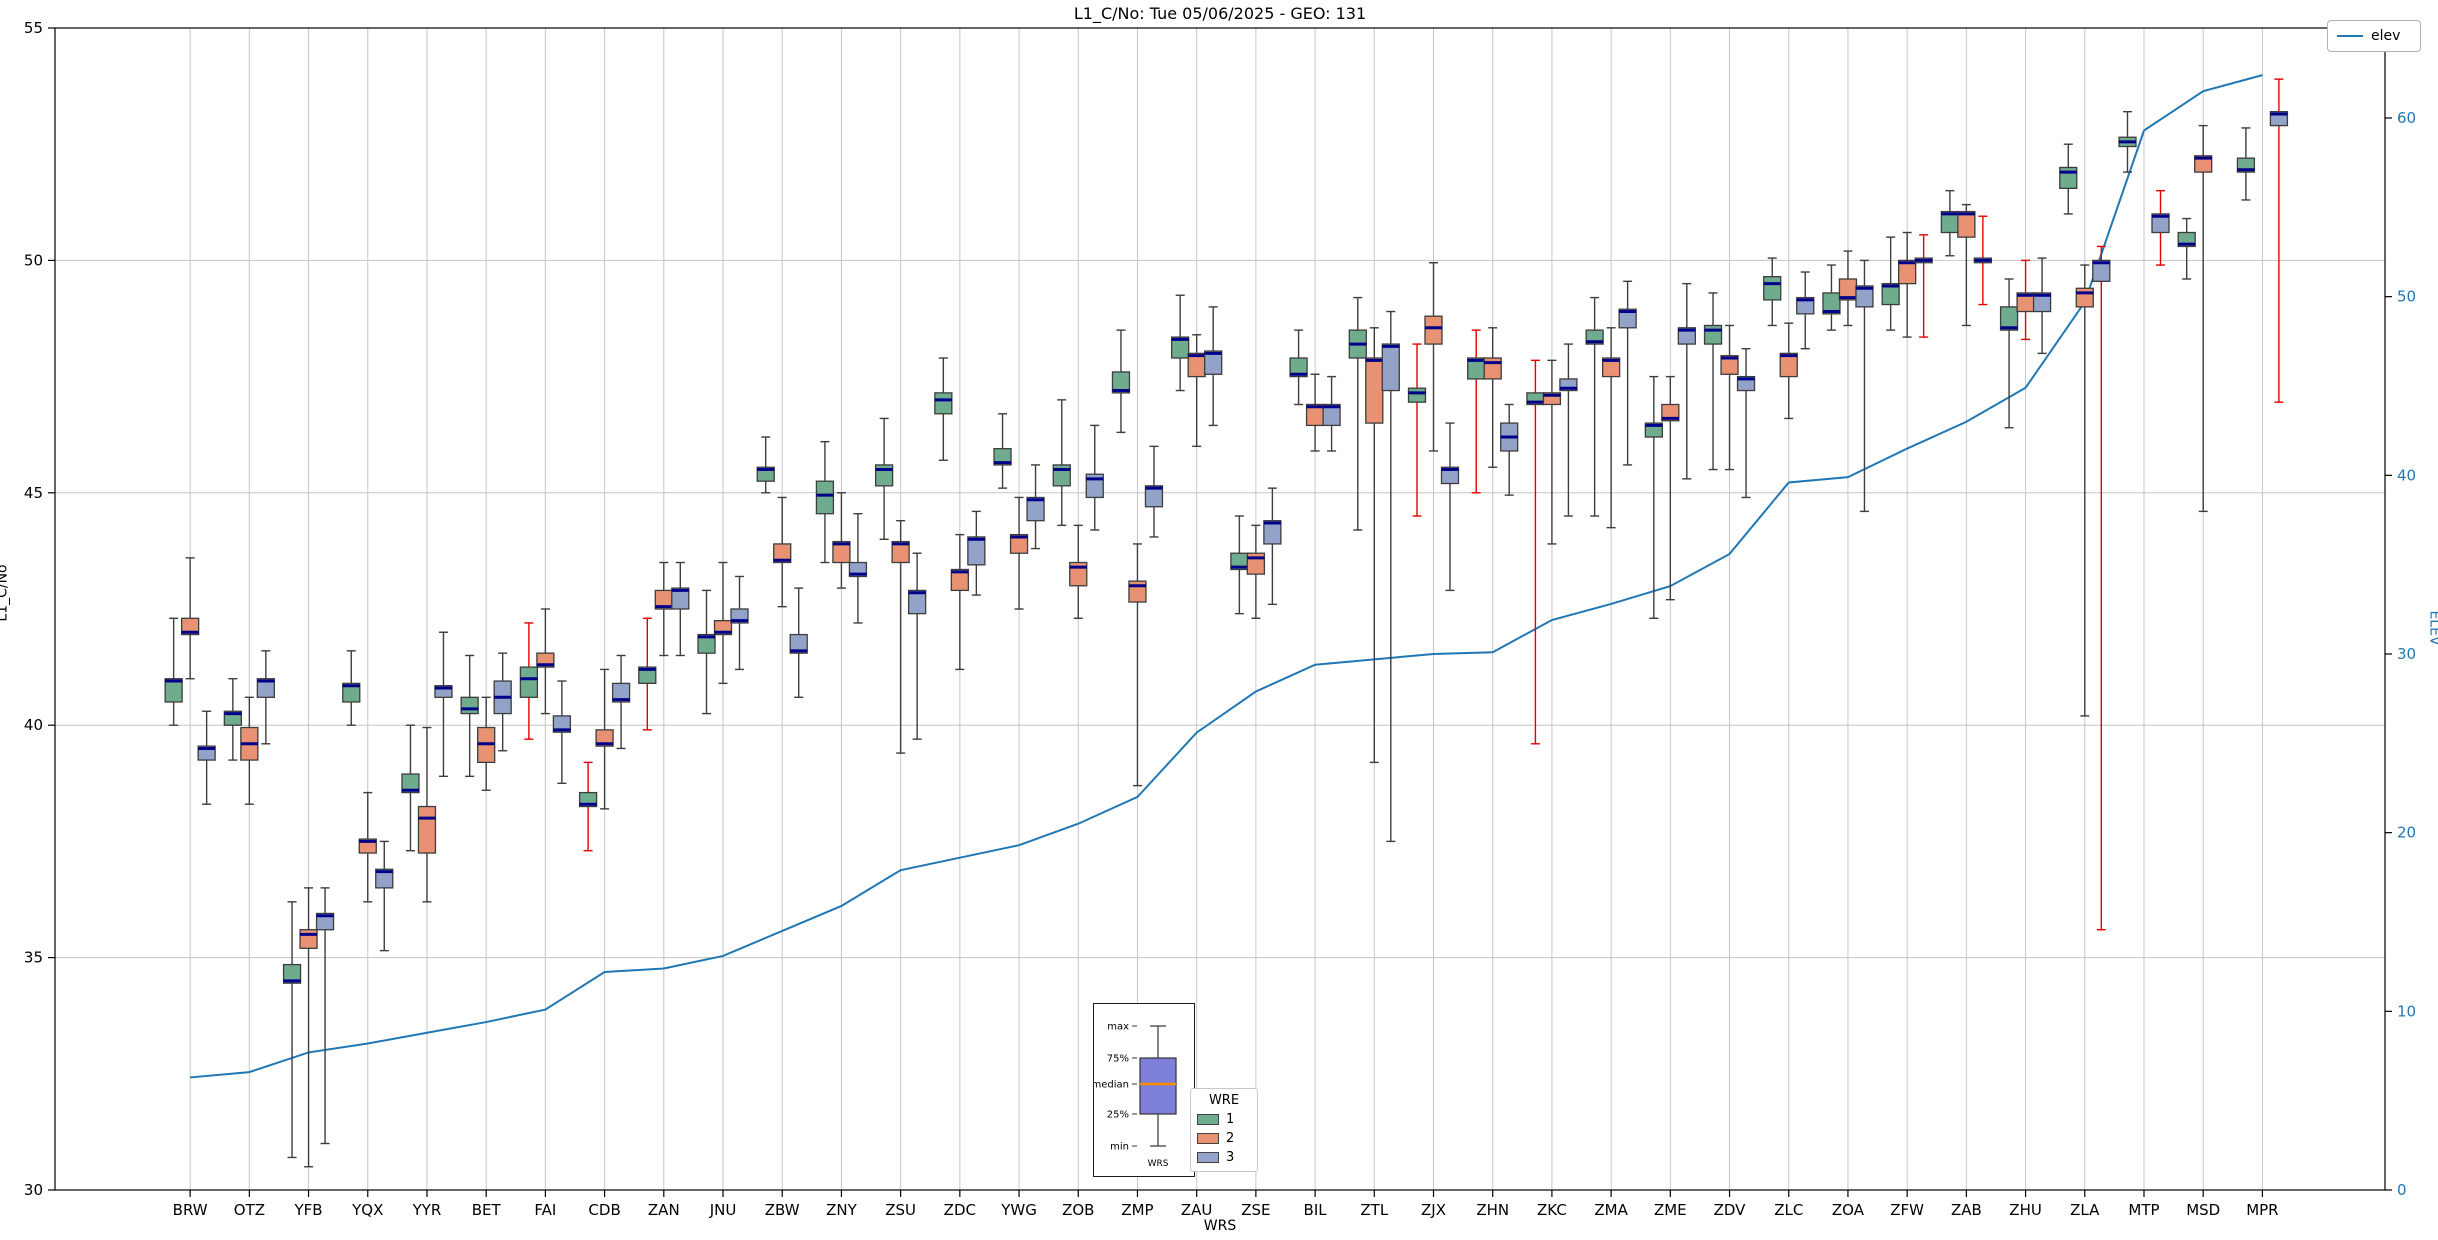 This screenshot has width=2438, height=1240. I want to click on box-ZNY-wre2, so click(841, 540).